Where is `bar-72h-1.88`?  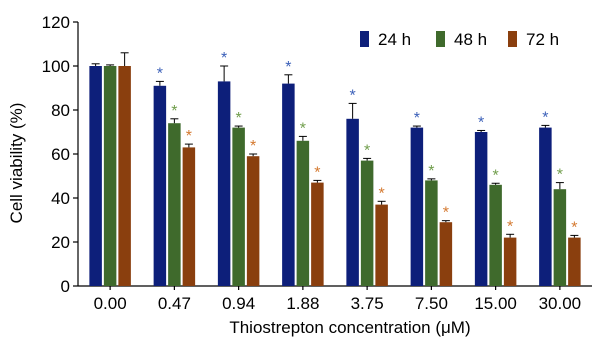
bar-72h-1.88 is located at coordinates (317, 234).